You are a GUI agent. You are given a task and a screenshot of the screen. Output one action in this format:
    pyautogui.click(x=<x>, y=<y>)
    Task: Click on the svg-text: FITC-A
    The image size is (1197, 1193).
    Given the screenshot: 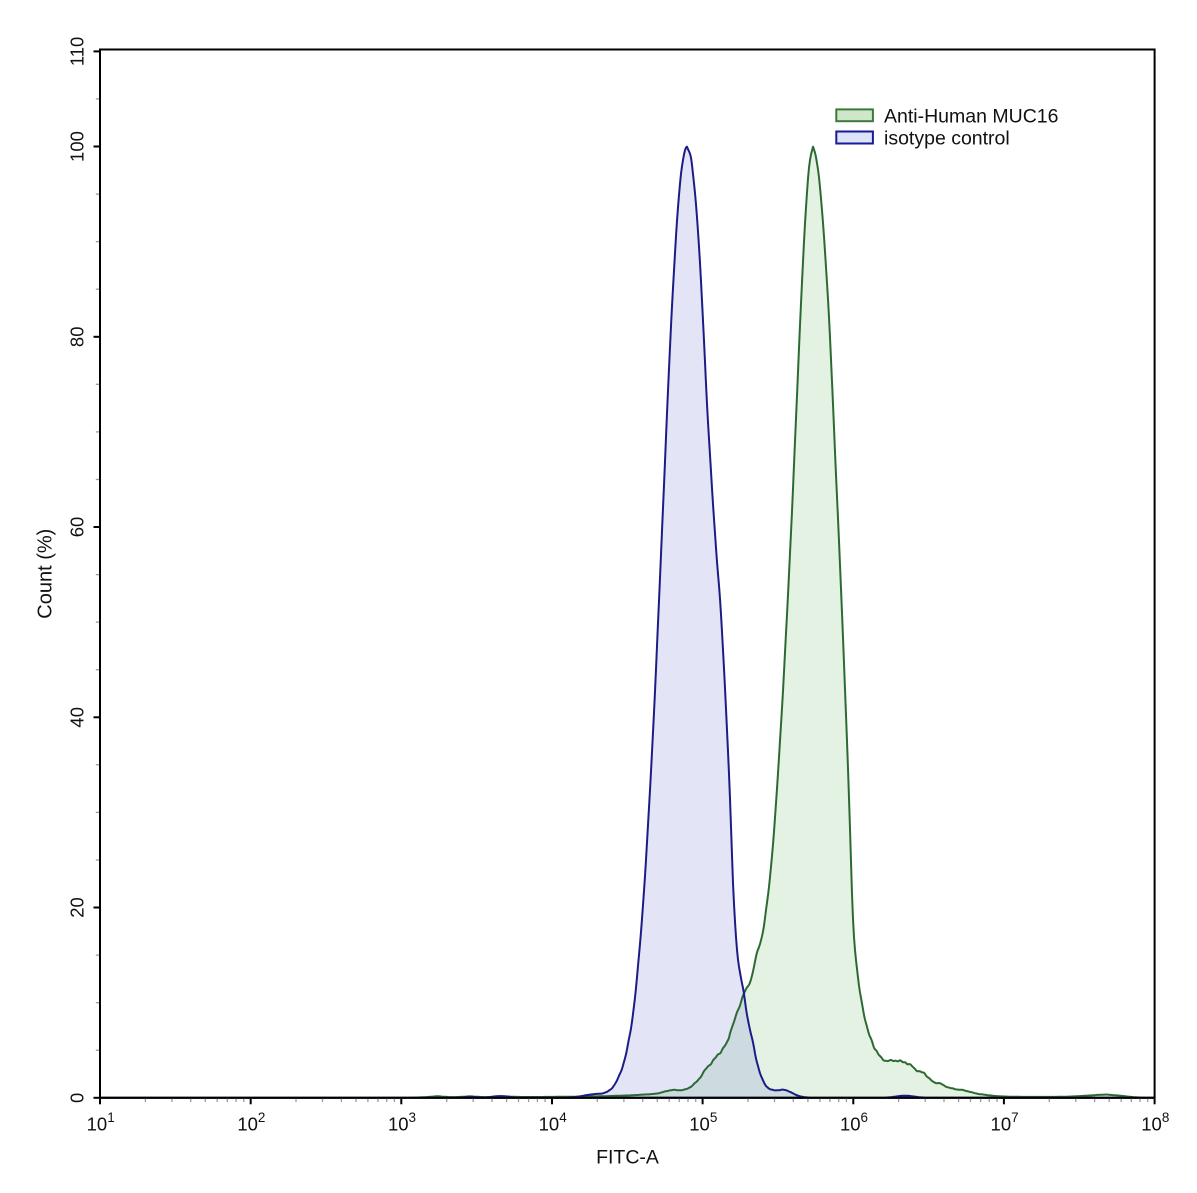 What is the action you would take?
    pyautogui.click(x=627, y=1158)
    